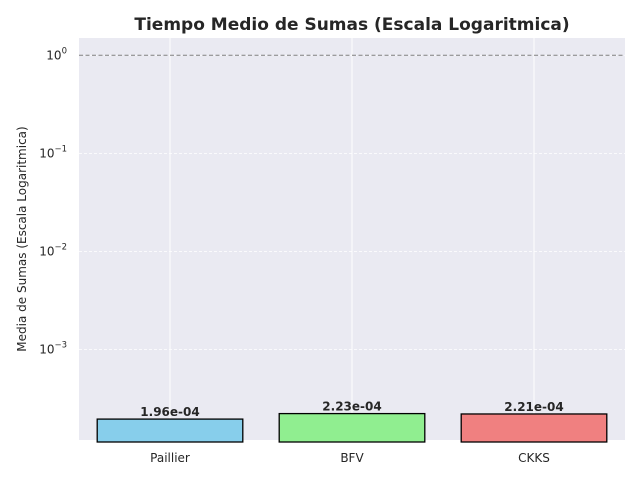  Describe the element at coordinates (351, 407) in the screenshot. I see `bar-value-label: 2.23e-04` at that location.